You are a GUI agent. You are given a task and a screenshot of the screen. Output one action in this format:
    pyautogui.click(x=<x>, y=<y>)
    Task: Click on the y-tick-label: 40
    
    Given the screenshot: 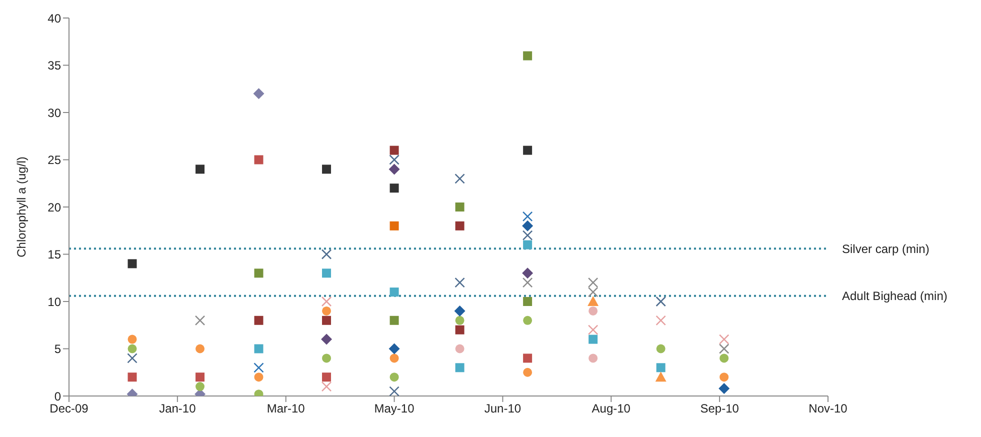 What is the action you would take?
    pyautogui.click(x=55, y=18)
    